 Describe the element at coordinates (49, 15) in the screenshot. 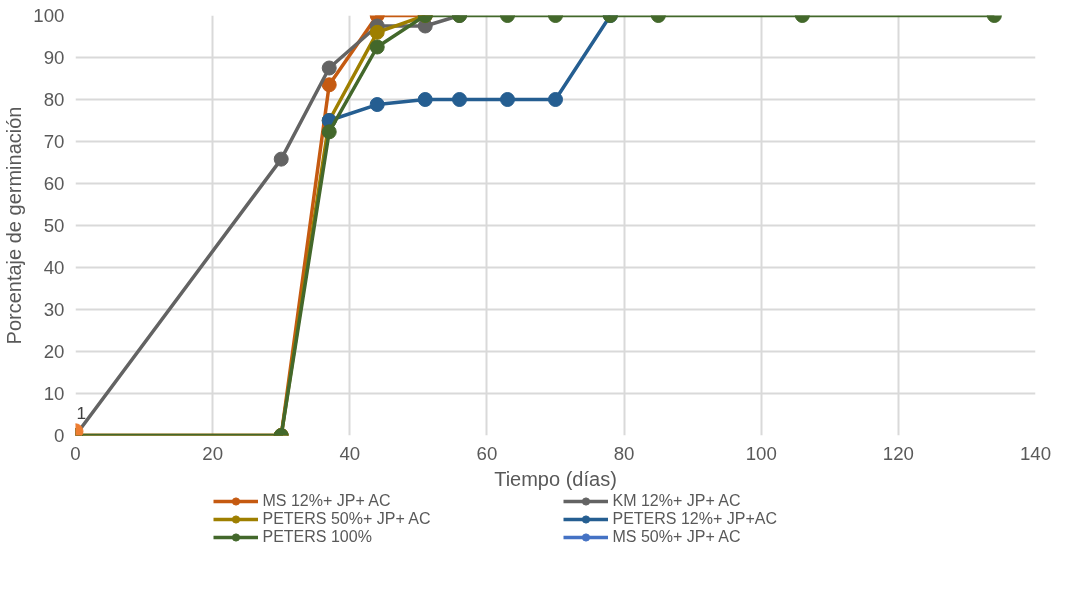

I see `y-tick-label: 100` at that location.